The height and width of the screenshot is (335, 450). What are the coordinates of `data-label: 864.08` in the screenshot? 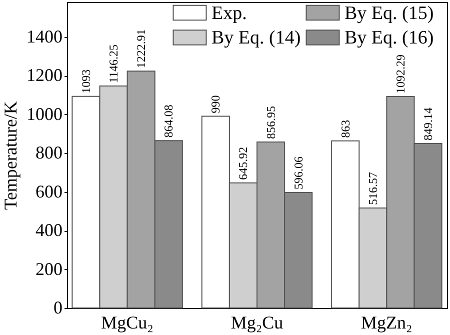 It's located at (169, 121).